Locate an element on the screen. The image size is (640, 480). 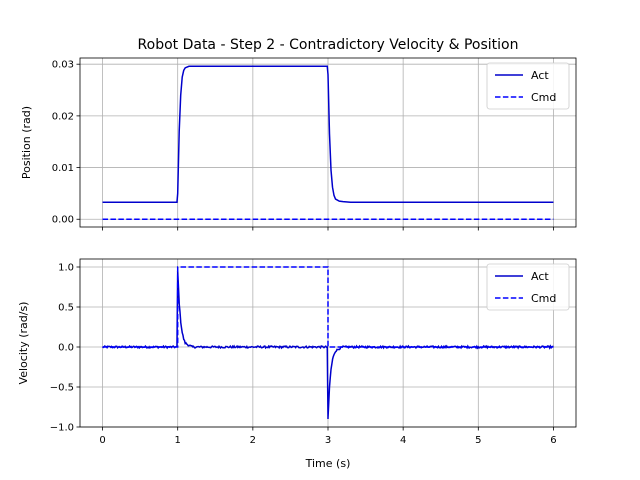
x-tick-label: 4 is located at coordinates (403, 440).